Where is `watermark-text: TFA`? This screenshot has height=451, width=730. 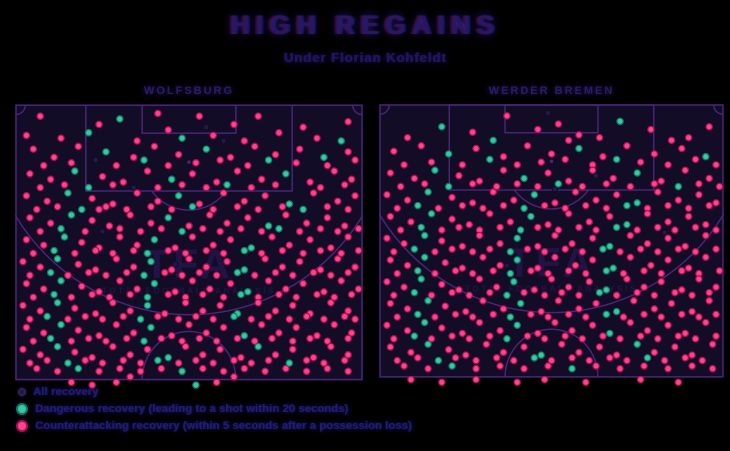 watermark-text: TFA is located at coordinates (189, 264).